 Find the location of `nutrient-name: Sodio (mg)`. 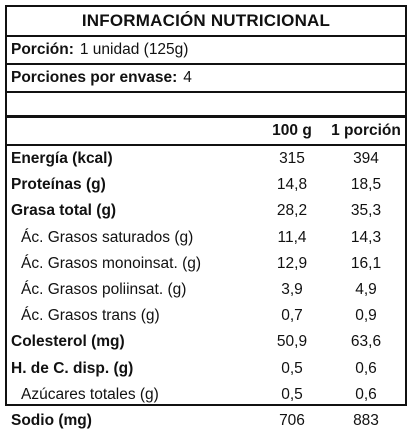

nutrient-name: Sodio (mg) is located at coordinates (51, 420).